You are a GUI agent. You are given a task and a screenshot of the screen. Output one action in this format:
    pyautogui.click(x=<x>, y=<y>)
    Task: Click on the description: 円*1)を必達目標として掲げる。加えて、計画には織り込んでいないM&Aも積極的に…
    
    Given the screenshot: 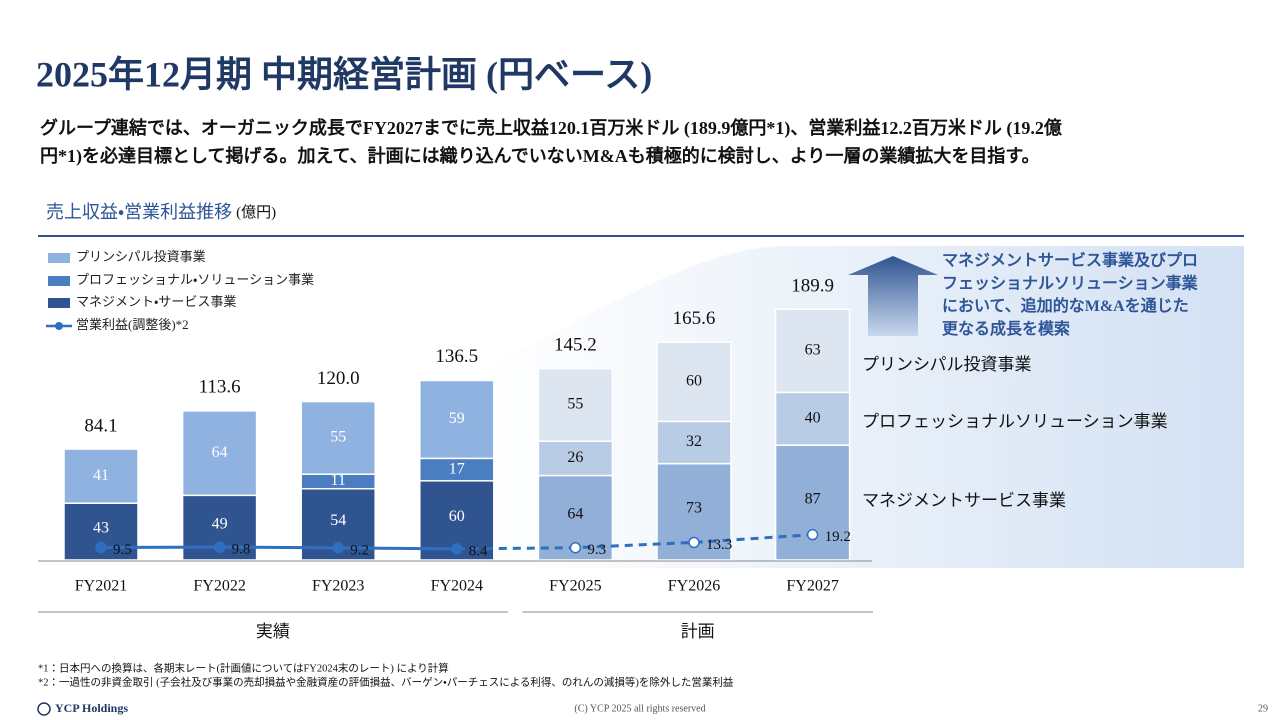 What is the action you would take?
    pyautogui.click(x=540, y=156)
    